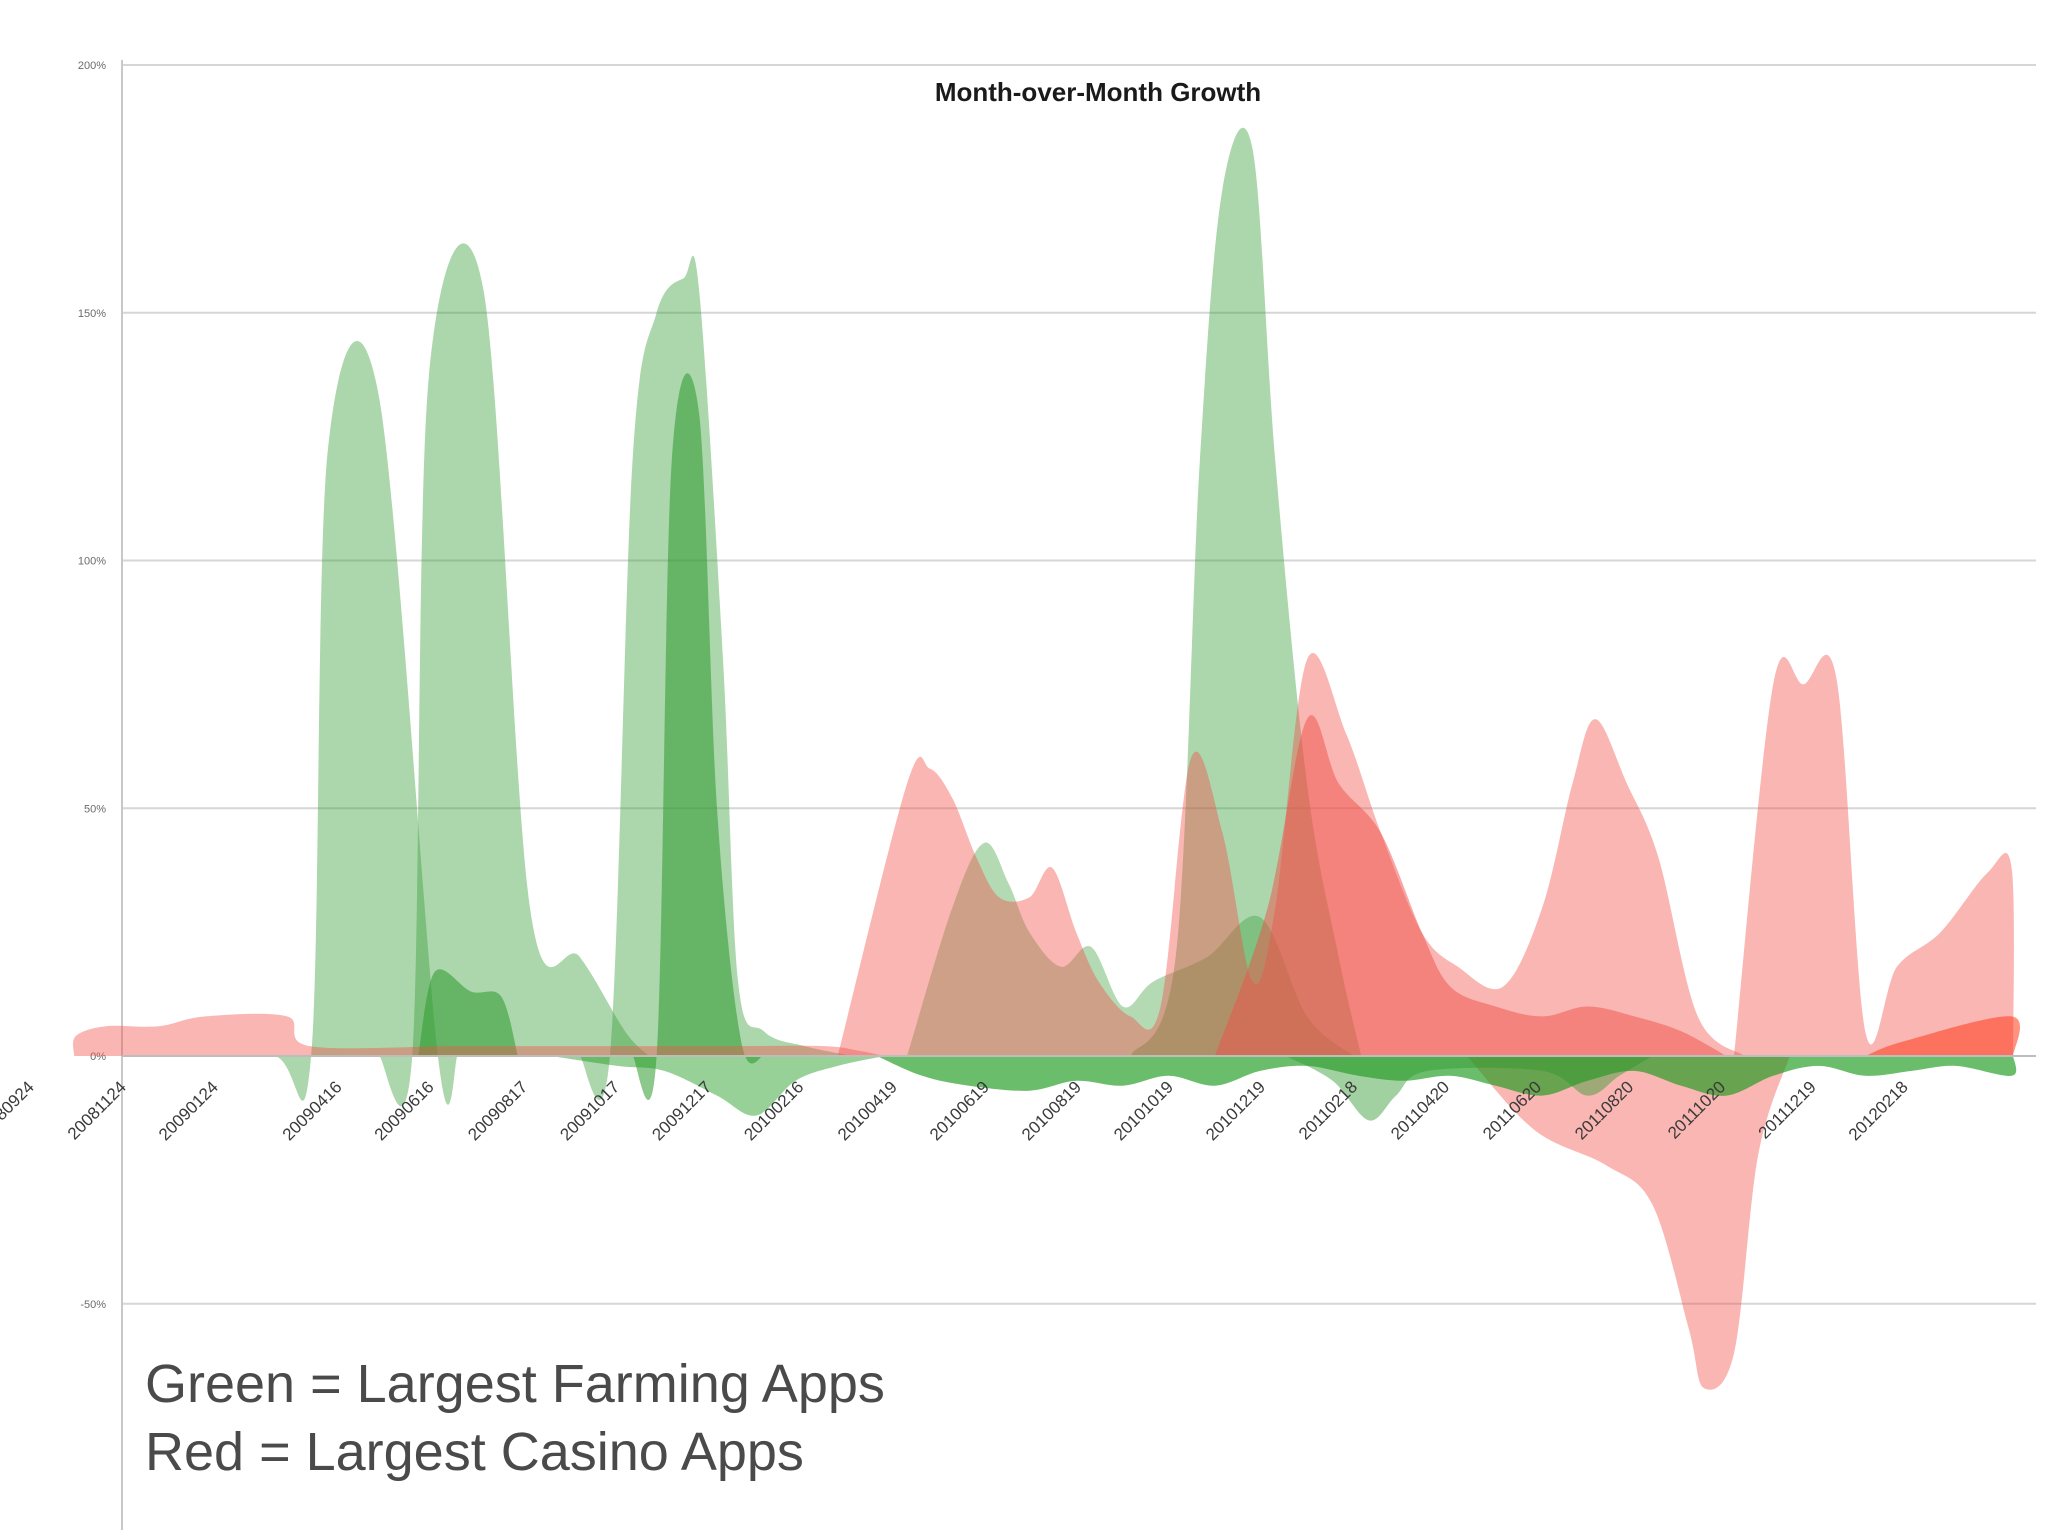  Describe the element at coordinates (312, 1110) in the screenshot. I see `x-tick-label: 20090416` at that location.